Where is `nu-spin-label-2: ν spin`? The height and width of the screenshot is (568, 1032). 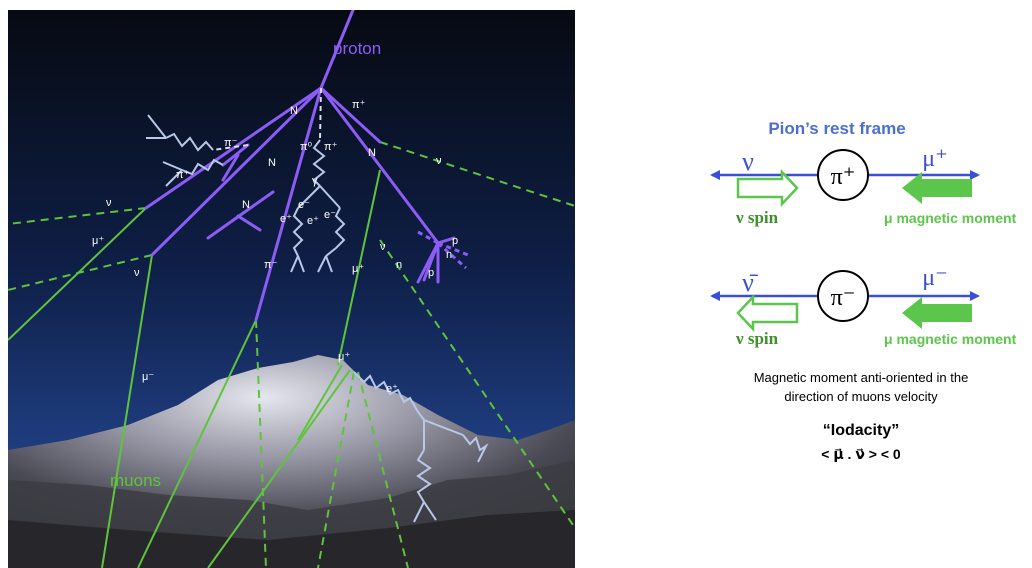 nu-spin-label-2: ν spin is located at coordinates (757, 338).